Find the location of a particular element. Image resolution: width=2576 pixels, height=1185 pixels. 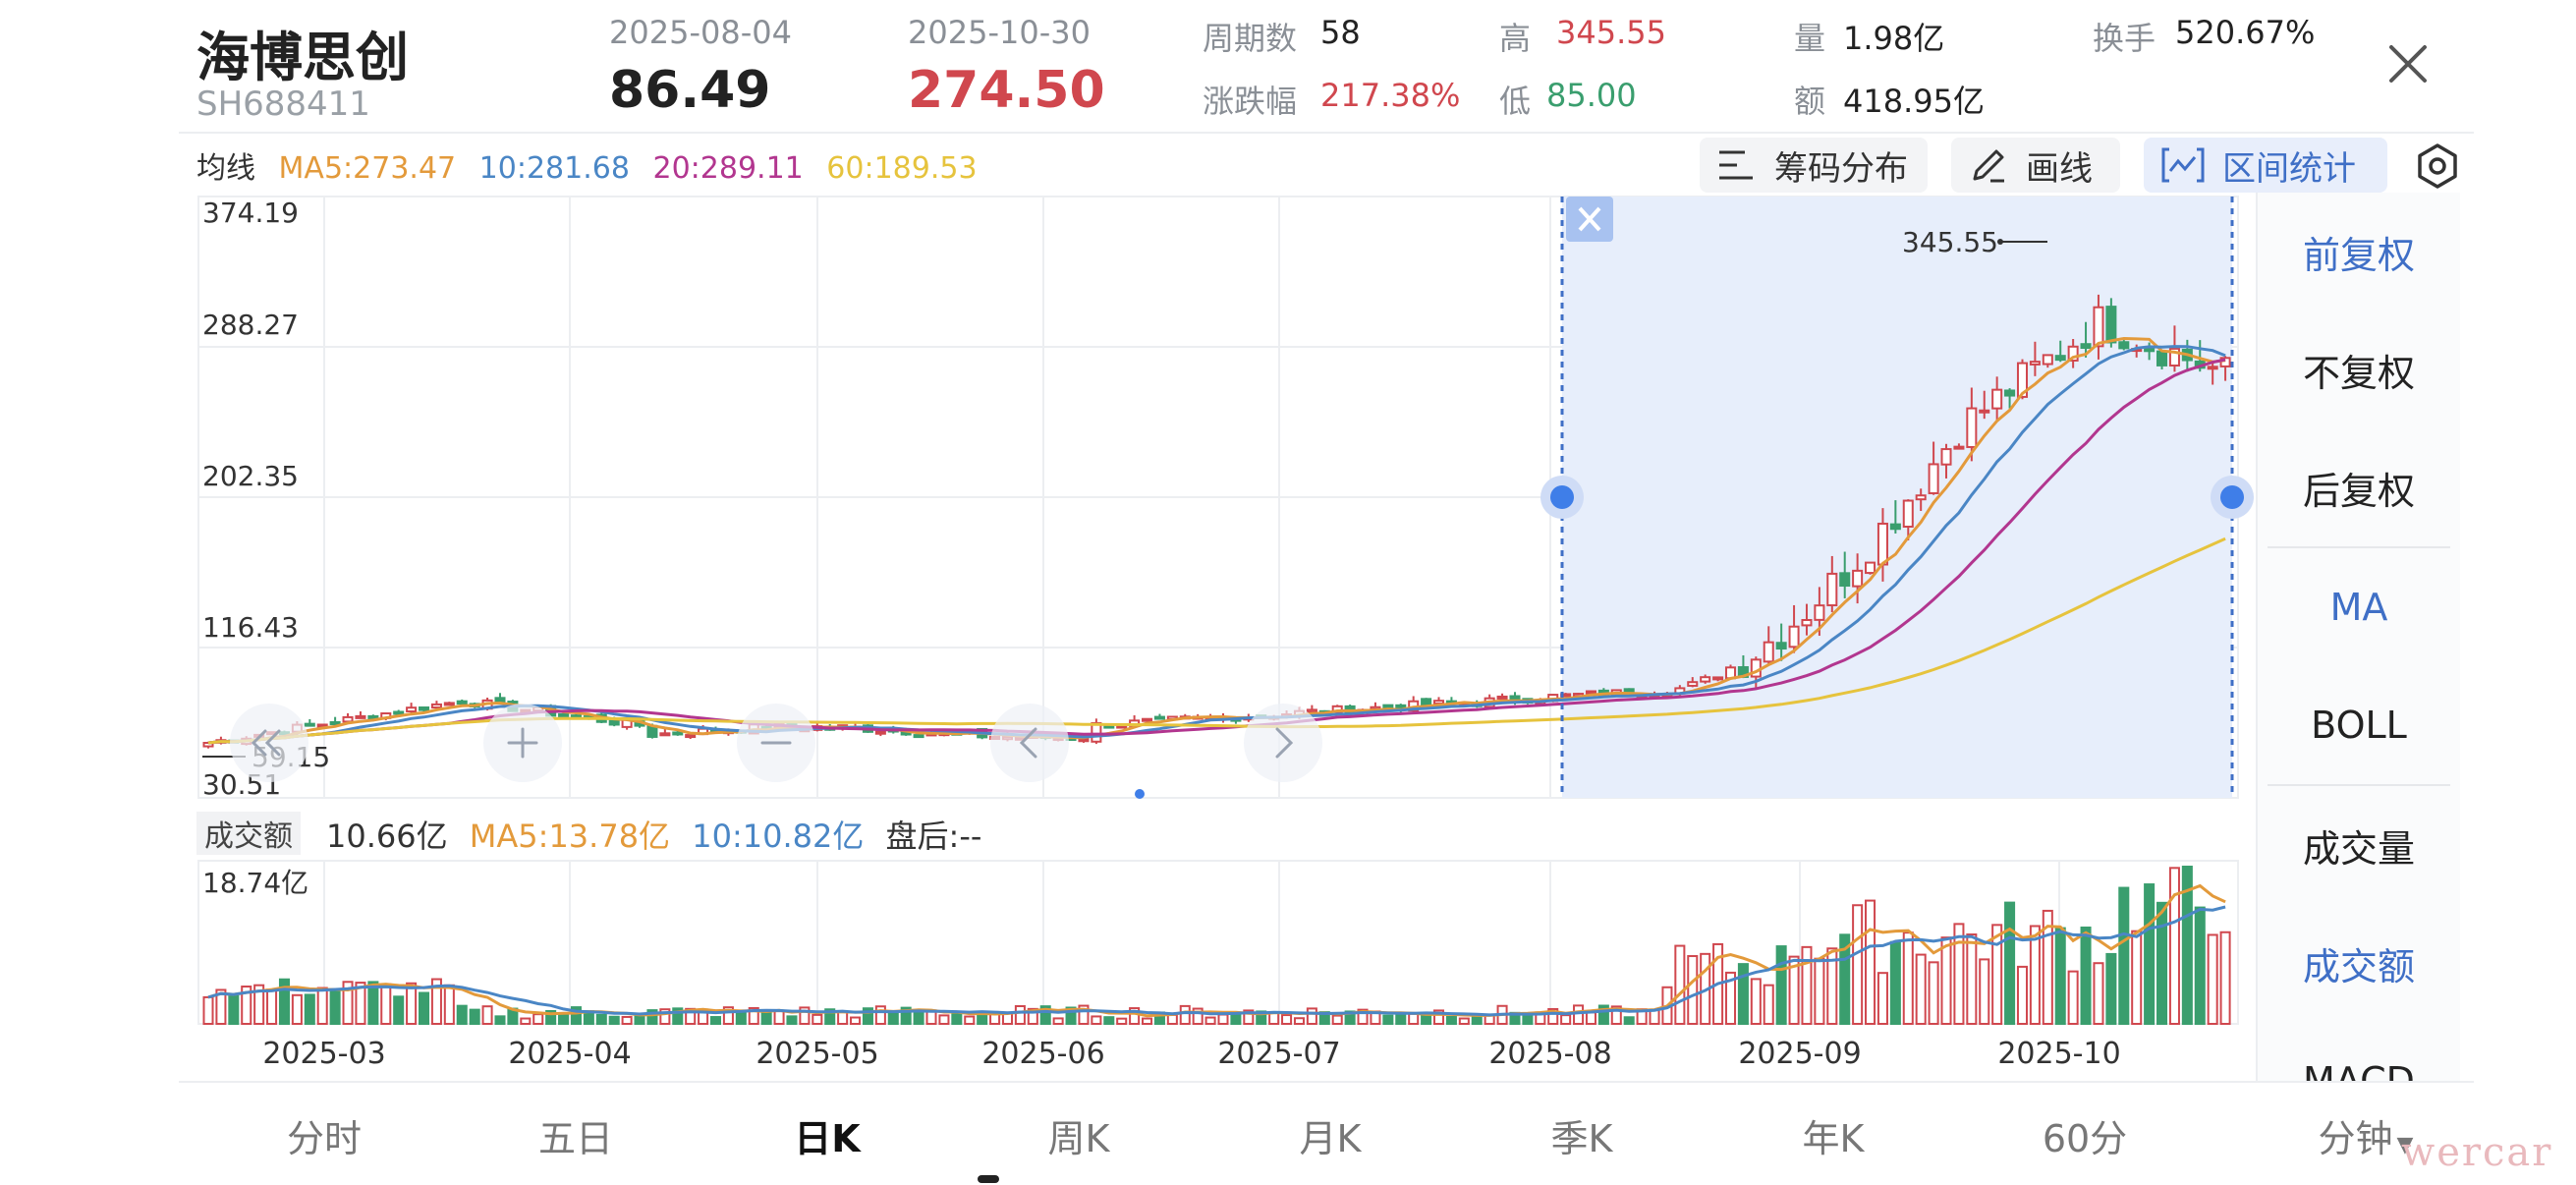

x-tick-label: 2025-07 is located at coordinates (1278, 1054).